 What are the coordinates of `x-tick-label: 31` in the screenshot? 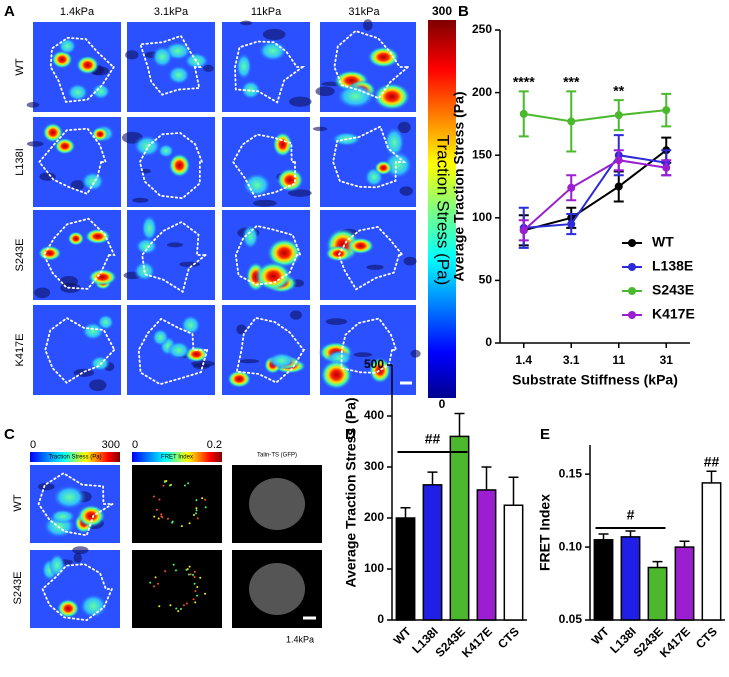 It's located at (667, 360).